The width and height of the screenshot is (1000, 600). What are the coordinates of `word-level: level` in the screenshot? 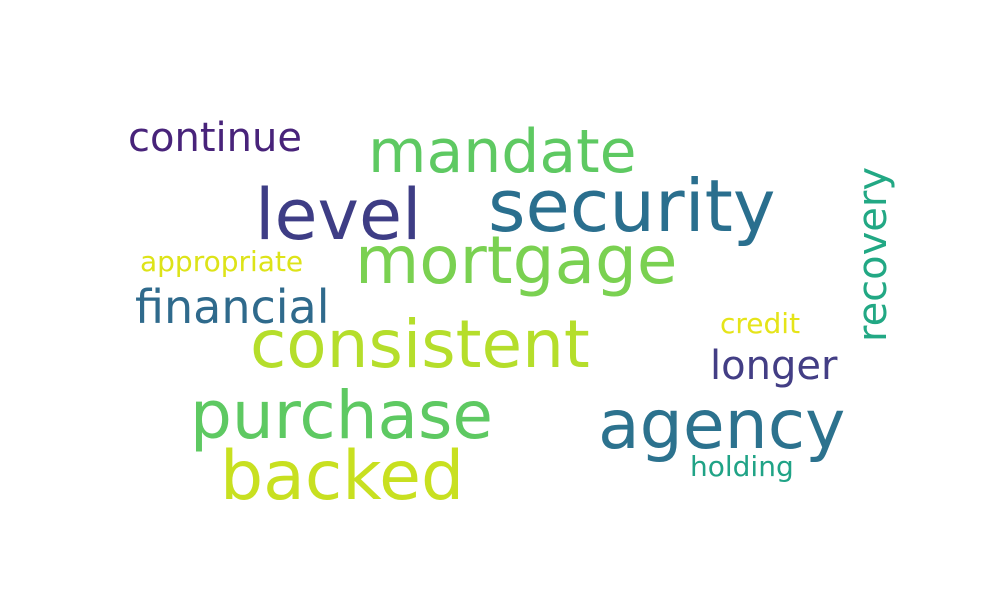 It's located at (338, 215).